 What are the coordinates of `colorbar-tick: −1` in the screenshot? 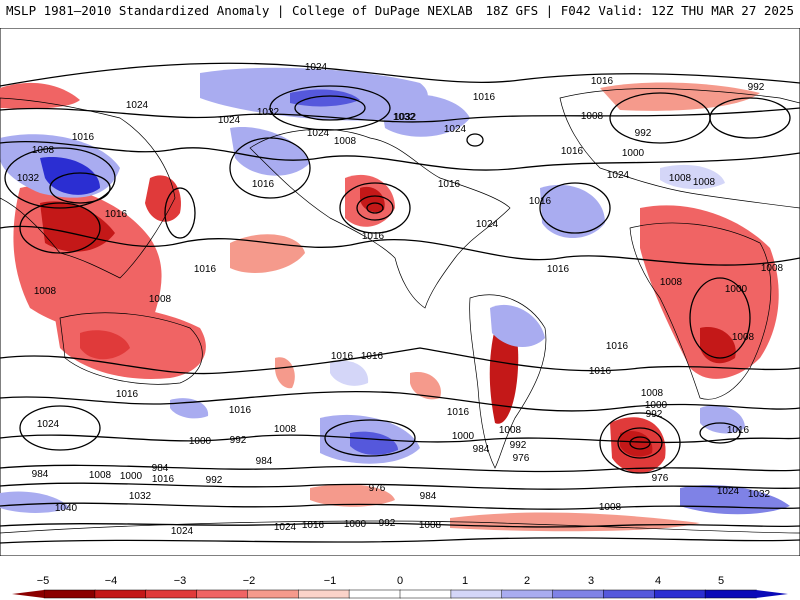 It's located at (330, 581).